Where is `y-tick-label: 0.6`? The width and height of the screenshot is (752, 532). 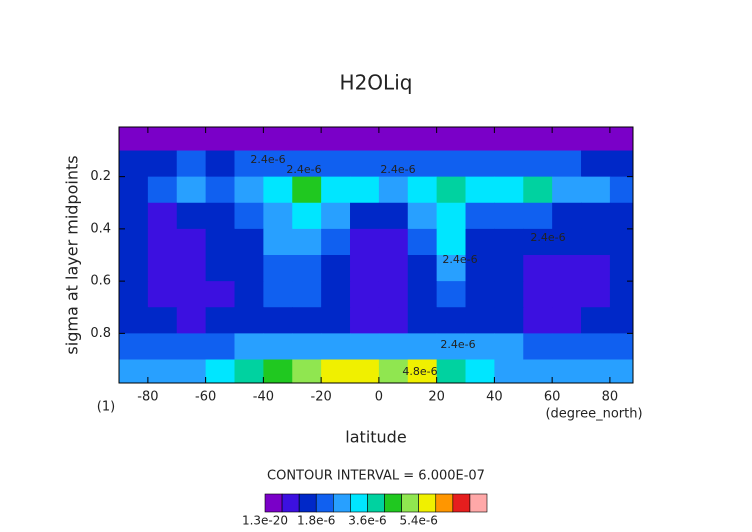
y-tick-label: 0.6 is located at coordinates (100, 281).